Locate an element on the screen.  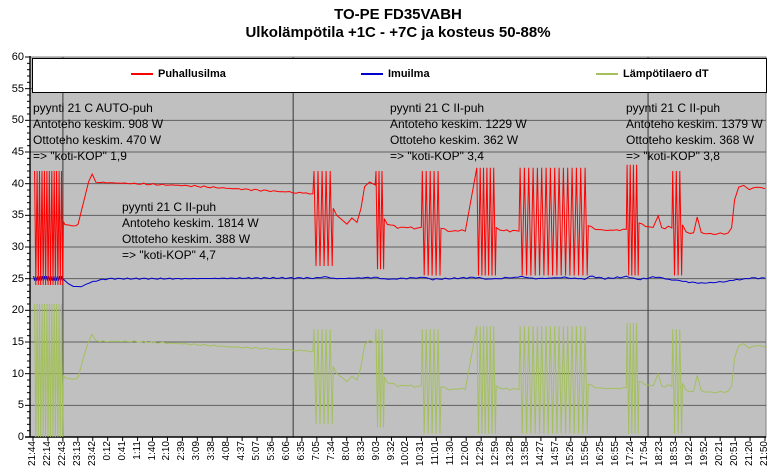
legend-item-imuilma: Imuilma is located at coordinates (395, 74).